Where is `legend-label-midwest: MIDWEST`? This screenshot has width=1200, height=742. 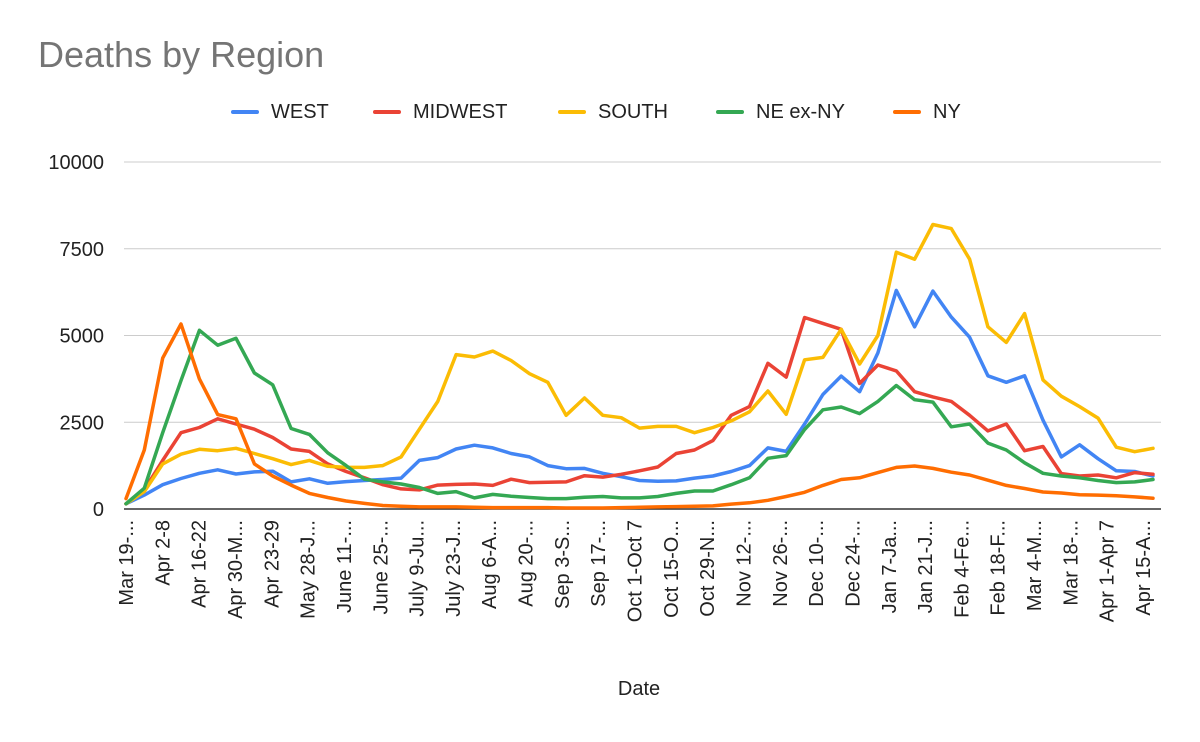 legend-label-midwest: MIDWEST is located at coordinates (460, 111).